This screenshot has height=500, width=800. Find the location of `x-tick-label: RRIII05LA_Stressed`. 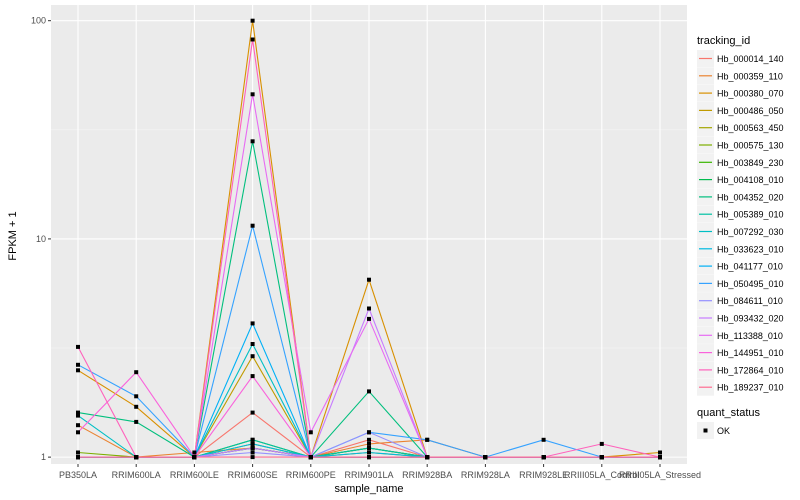

x-tick-label: RRIII05LA_Stressed is located at coordinates (660, 475).